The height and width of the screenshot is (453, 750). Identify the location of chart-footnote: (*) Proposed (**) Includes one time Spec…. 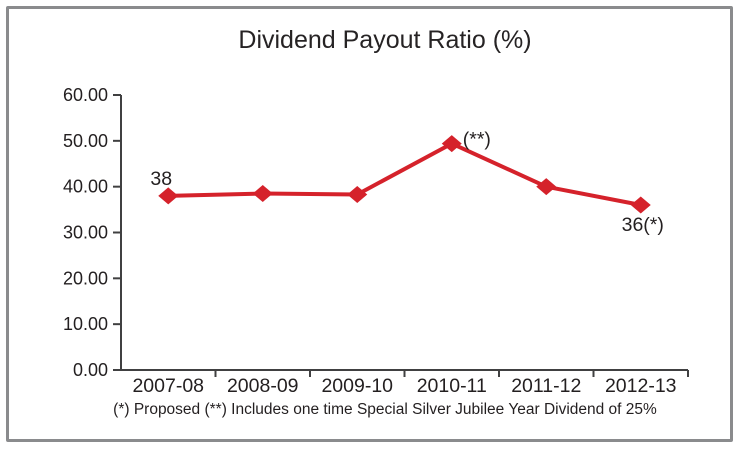
(385, 409).